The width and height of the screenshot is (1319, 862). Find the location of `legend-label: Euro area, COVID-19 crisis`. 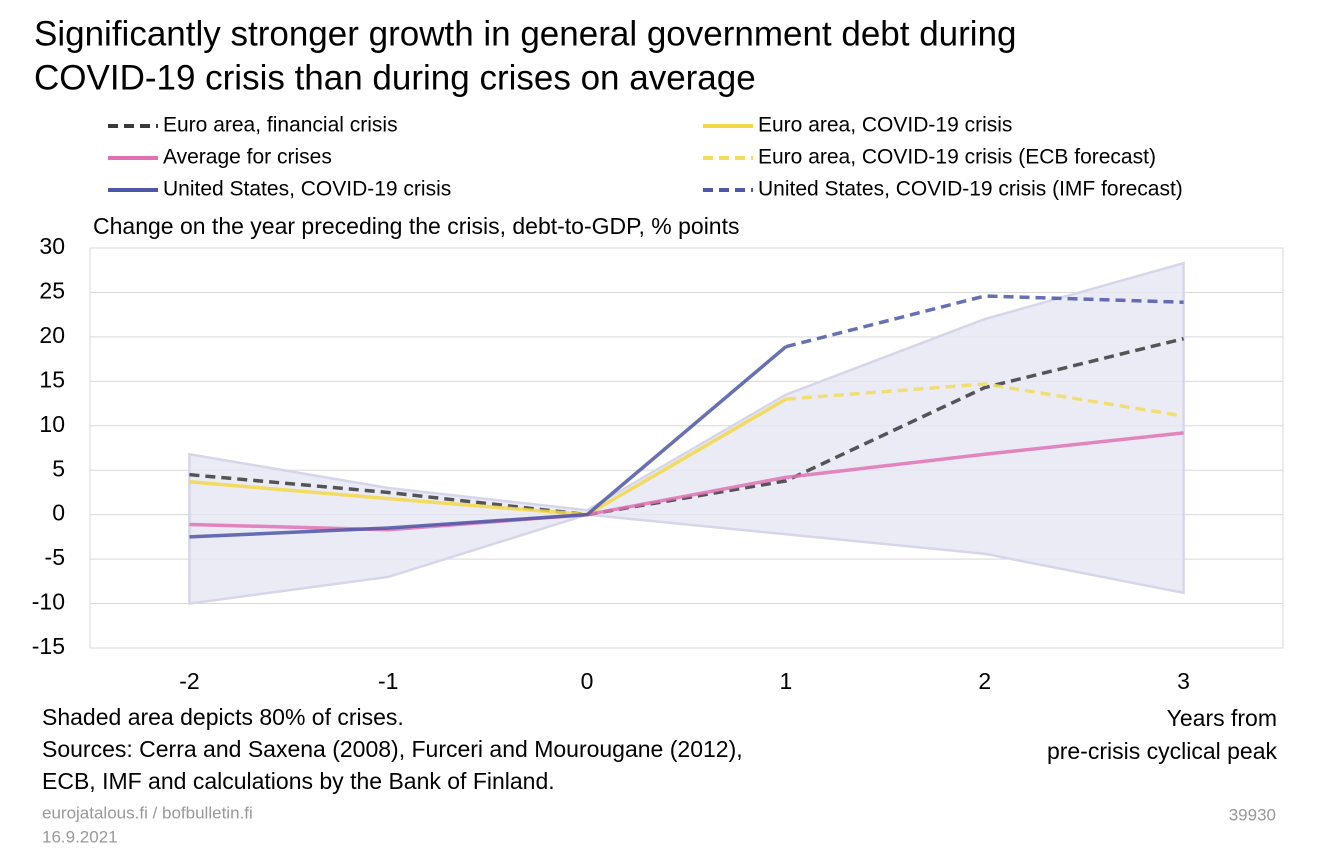

legend-label: Euro area, COVID-19 crisis is located at coordinates (885, 125).